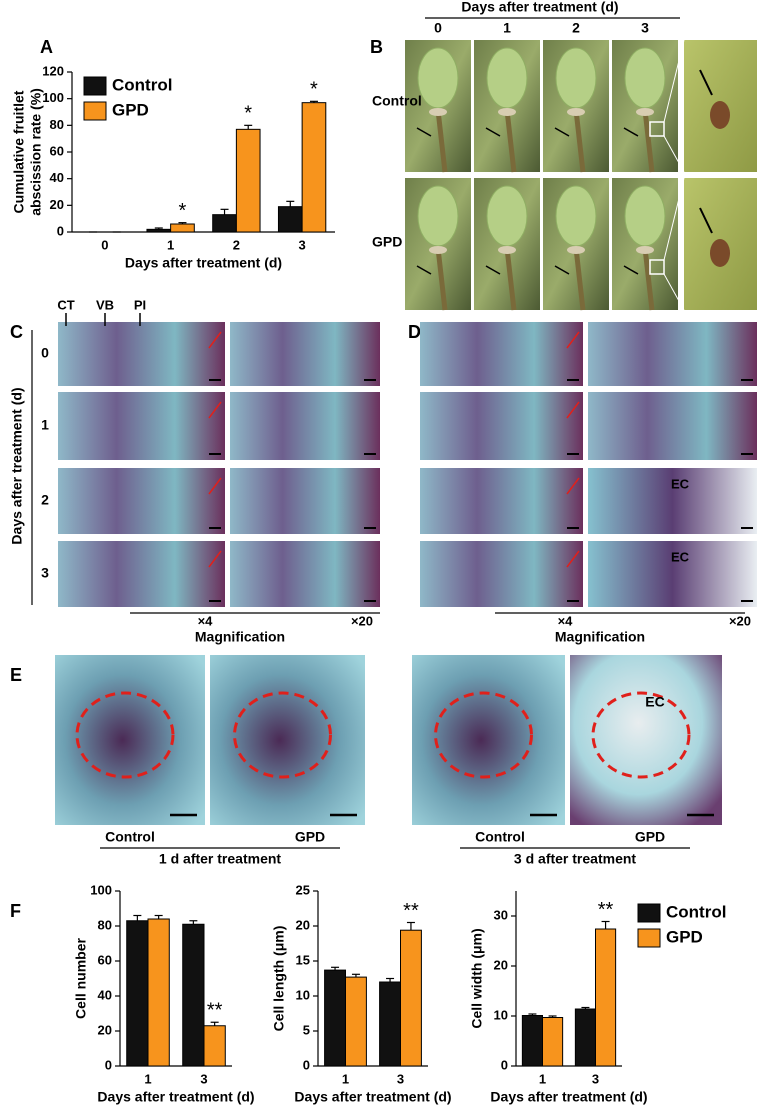  What do you see at coordinates (645, 28) in the screenshot?
I see `day-label: 3` at bounding box center [645, 28].